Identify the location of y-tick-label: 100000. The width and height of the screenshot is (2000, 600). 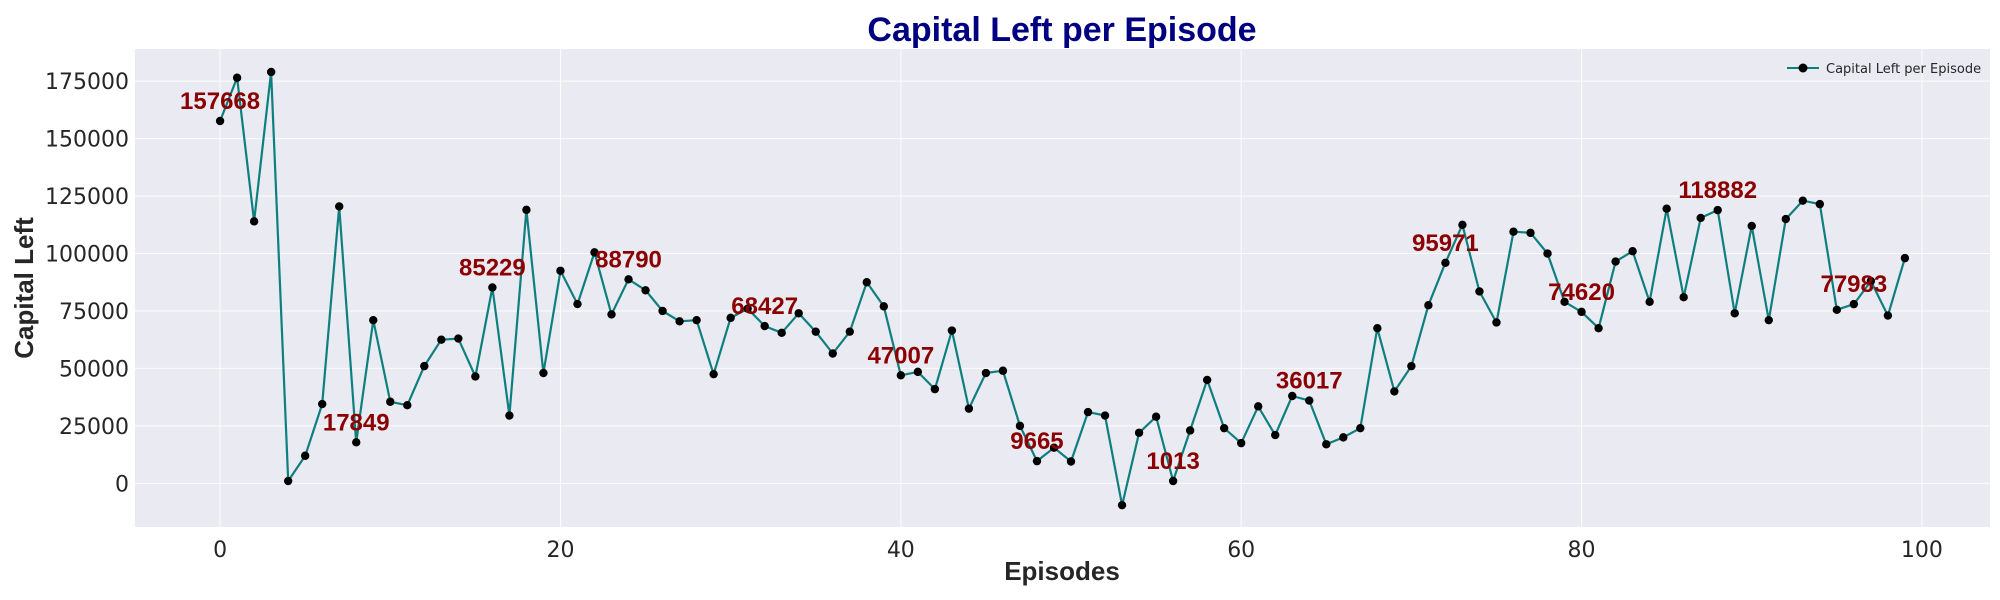
(87, 255).